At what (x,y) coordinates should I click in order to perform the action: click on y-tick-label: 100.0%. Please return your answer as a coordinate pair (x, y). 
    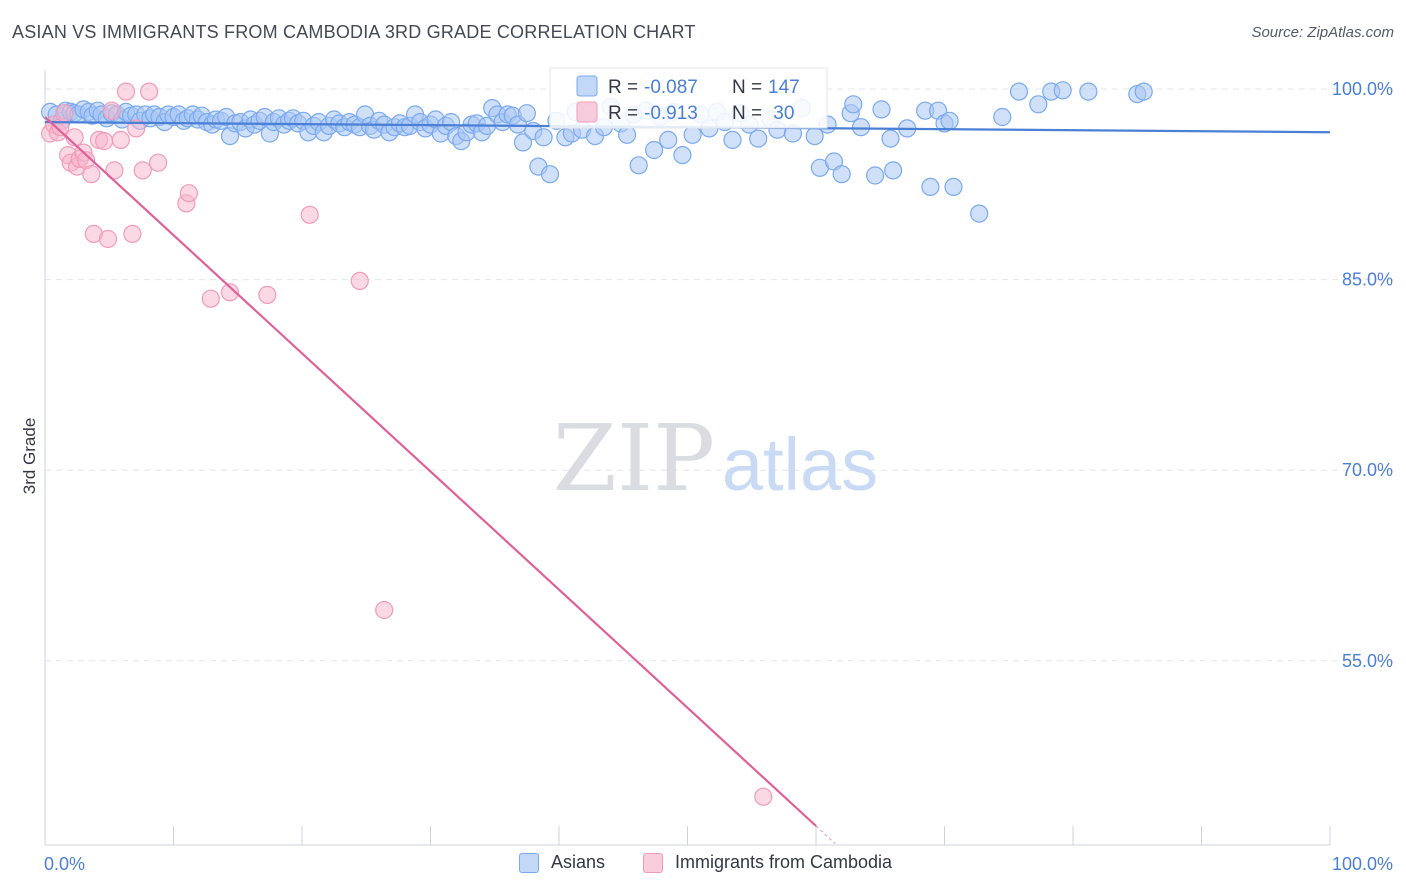
    Looking at the image, I should click on (1362, 89).